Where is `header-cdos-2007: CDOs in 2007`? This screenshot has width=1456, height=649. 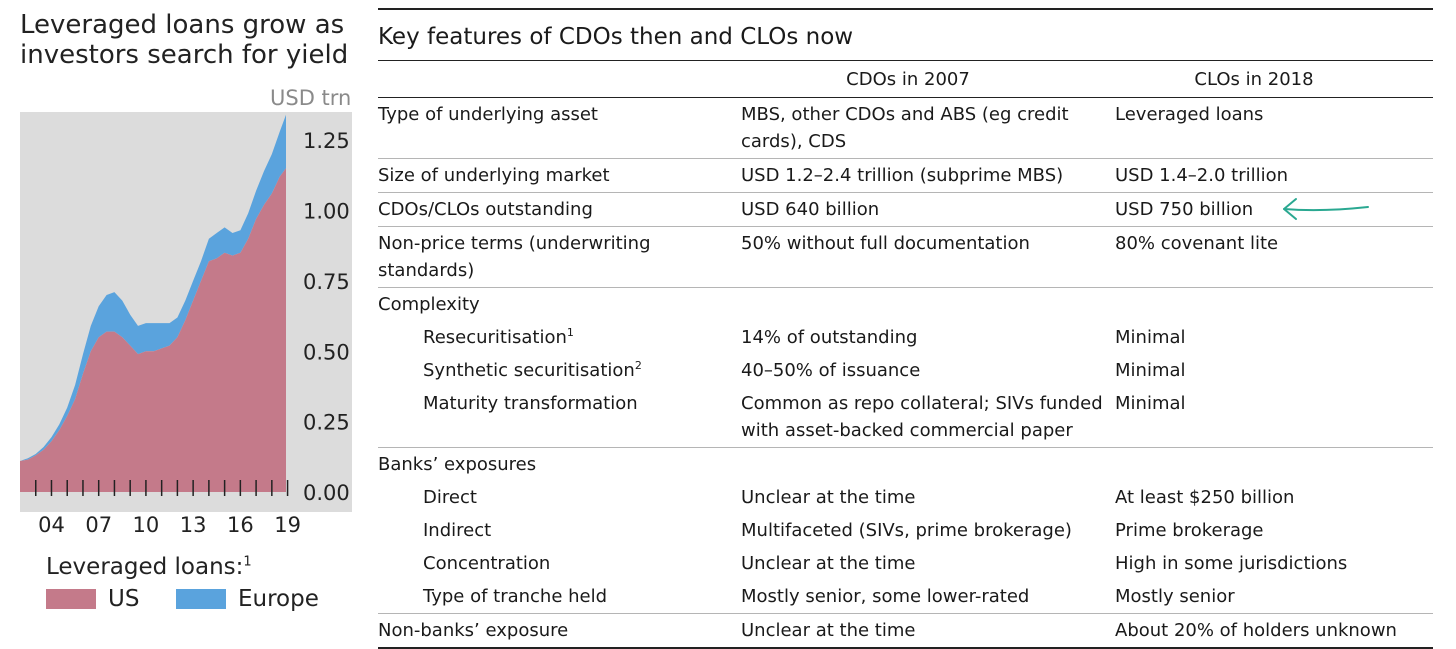 header-cdos-2007: CDOs in 2007 is located at coordinates (928, 79).